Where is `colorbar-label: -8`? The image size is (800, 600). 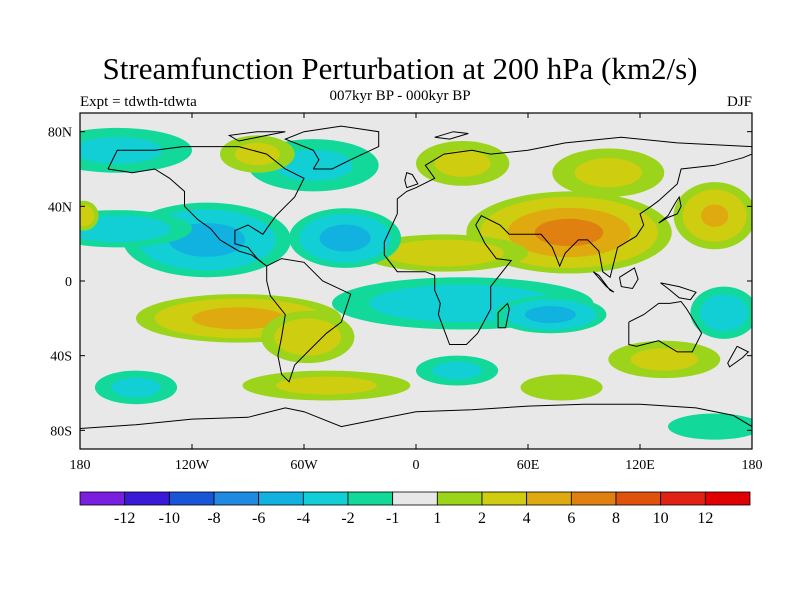 colorbar-label: -8 is located at coordinates (213, 518).